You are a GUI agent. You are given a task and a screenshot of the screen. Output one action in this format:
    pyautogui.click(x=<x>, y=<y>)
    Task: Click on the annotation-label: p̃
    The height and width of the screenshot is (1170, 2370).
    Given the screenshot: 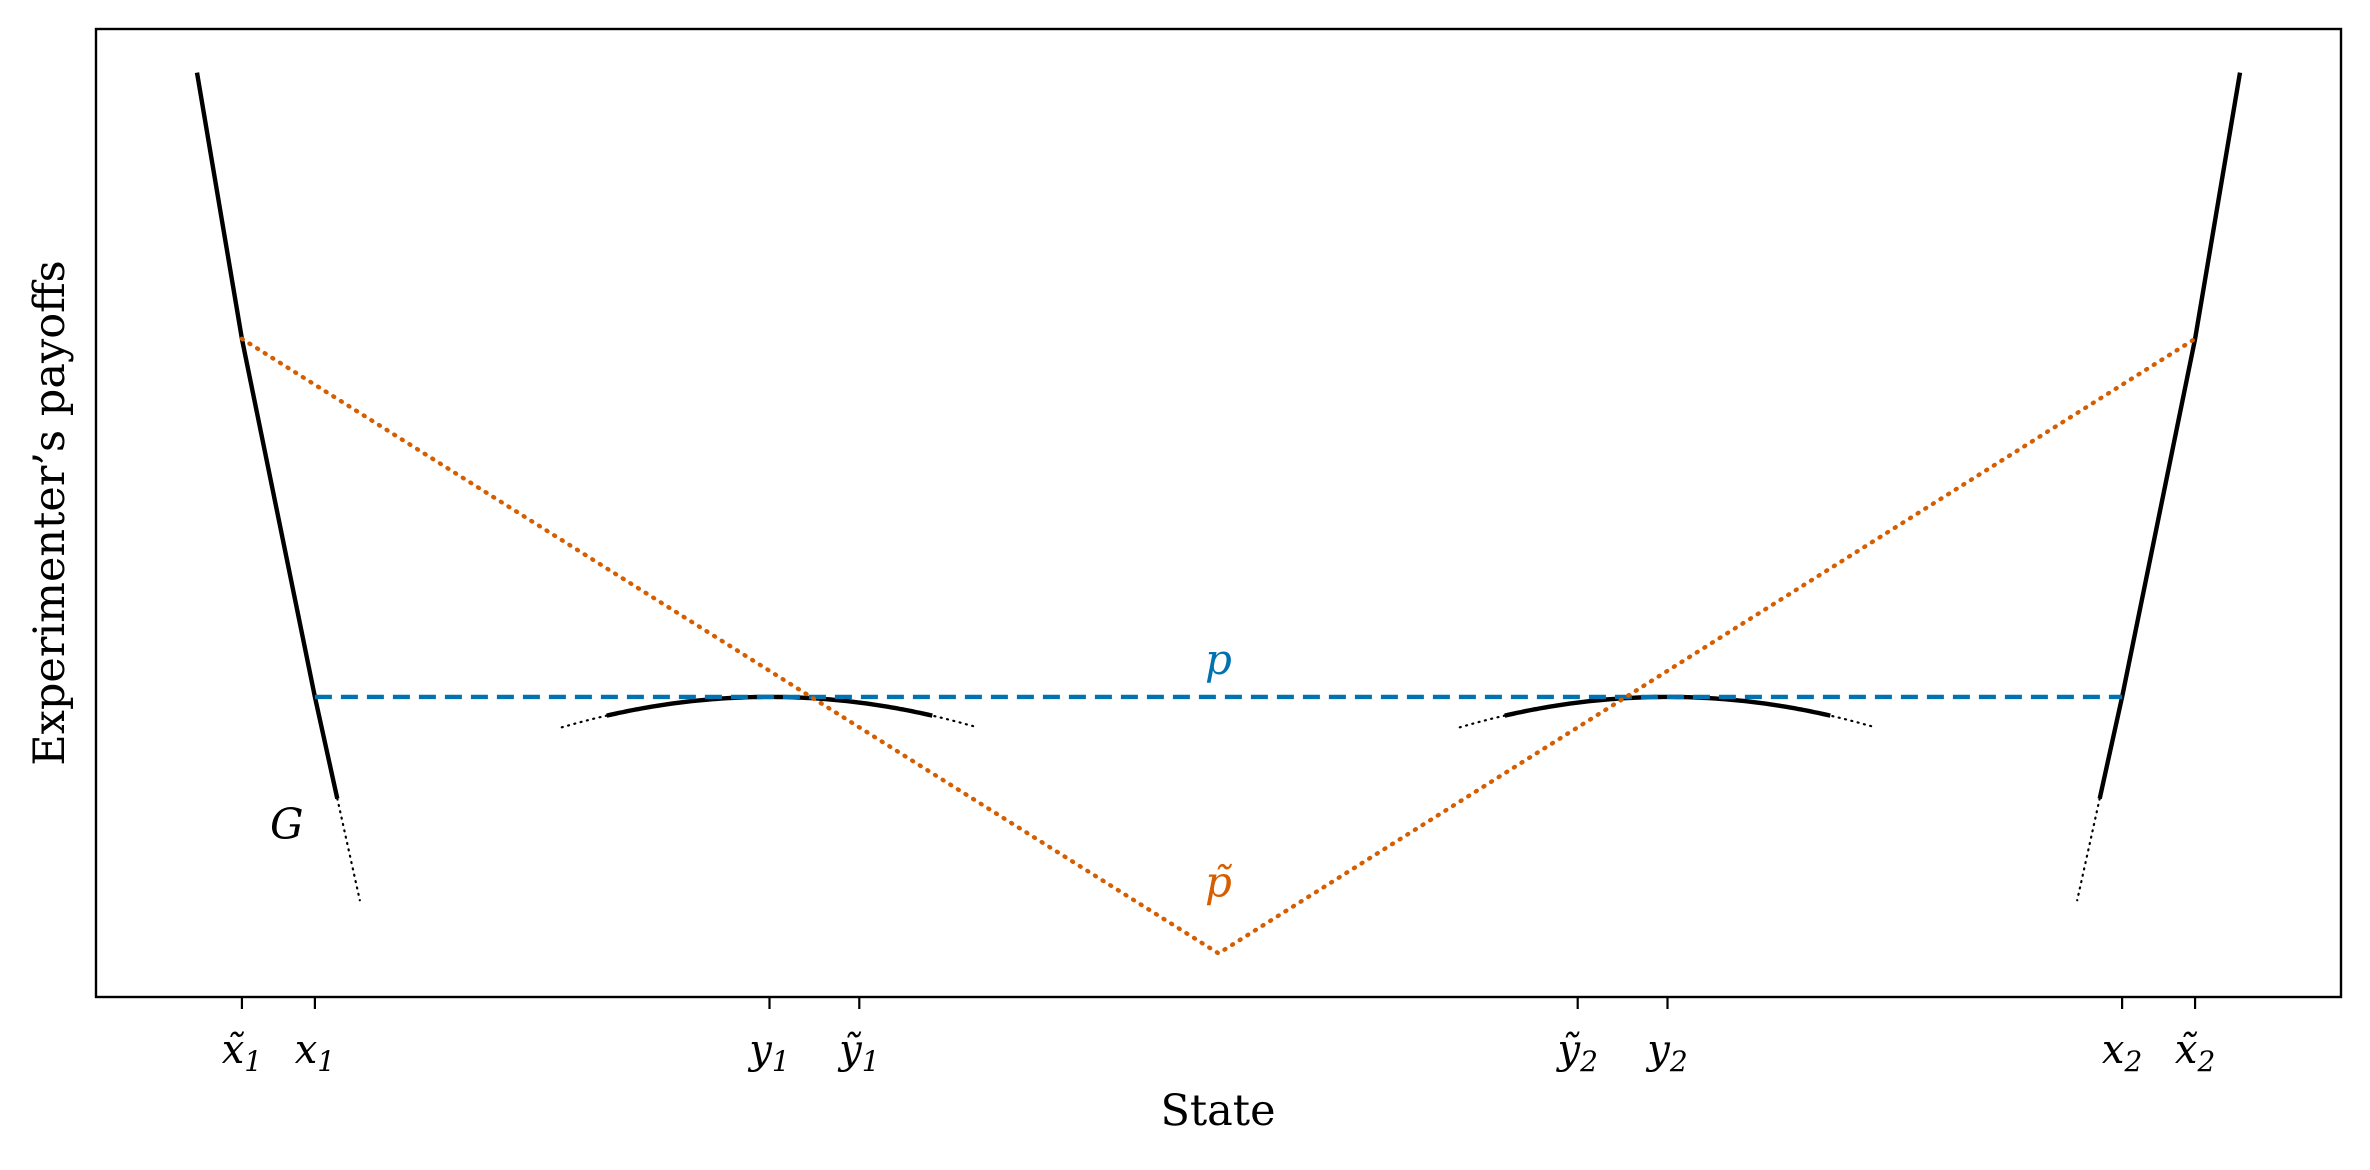 What is the action you would take?
    pyautogui.click(x=1218, y=882)
    